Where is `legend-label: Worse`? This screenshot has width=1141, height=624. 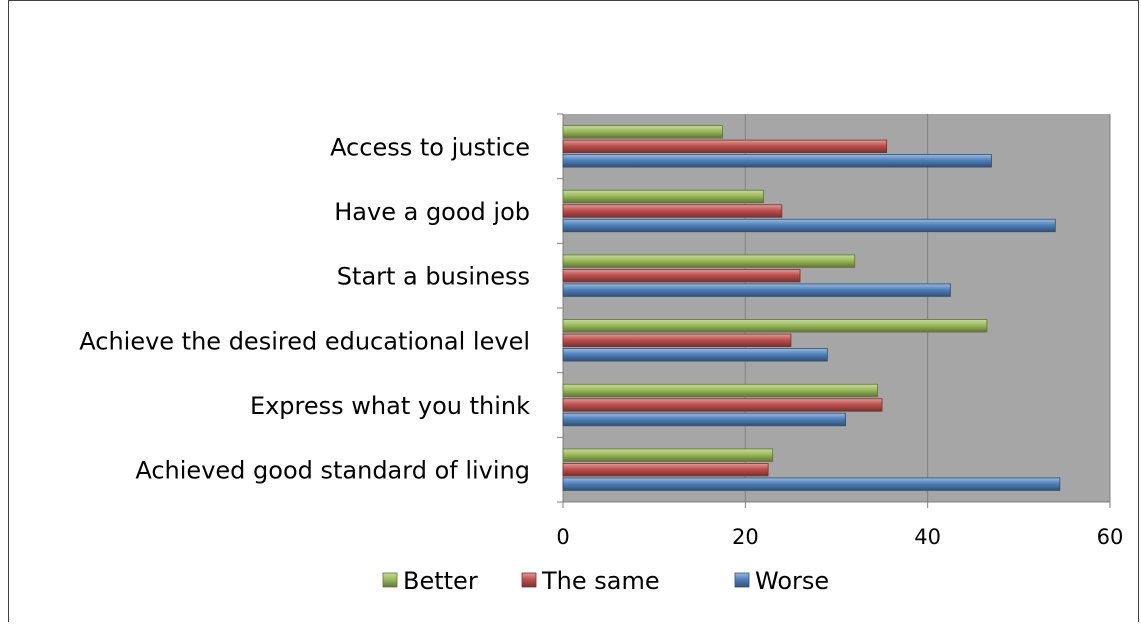
legend-label: Worse is located at coordinates (792, 581).